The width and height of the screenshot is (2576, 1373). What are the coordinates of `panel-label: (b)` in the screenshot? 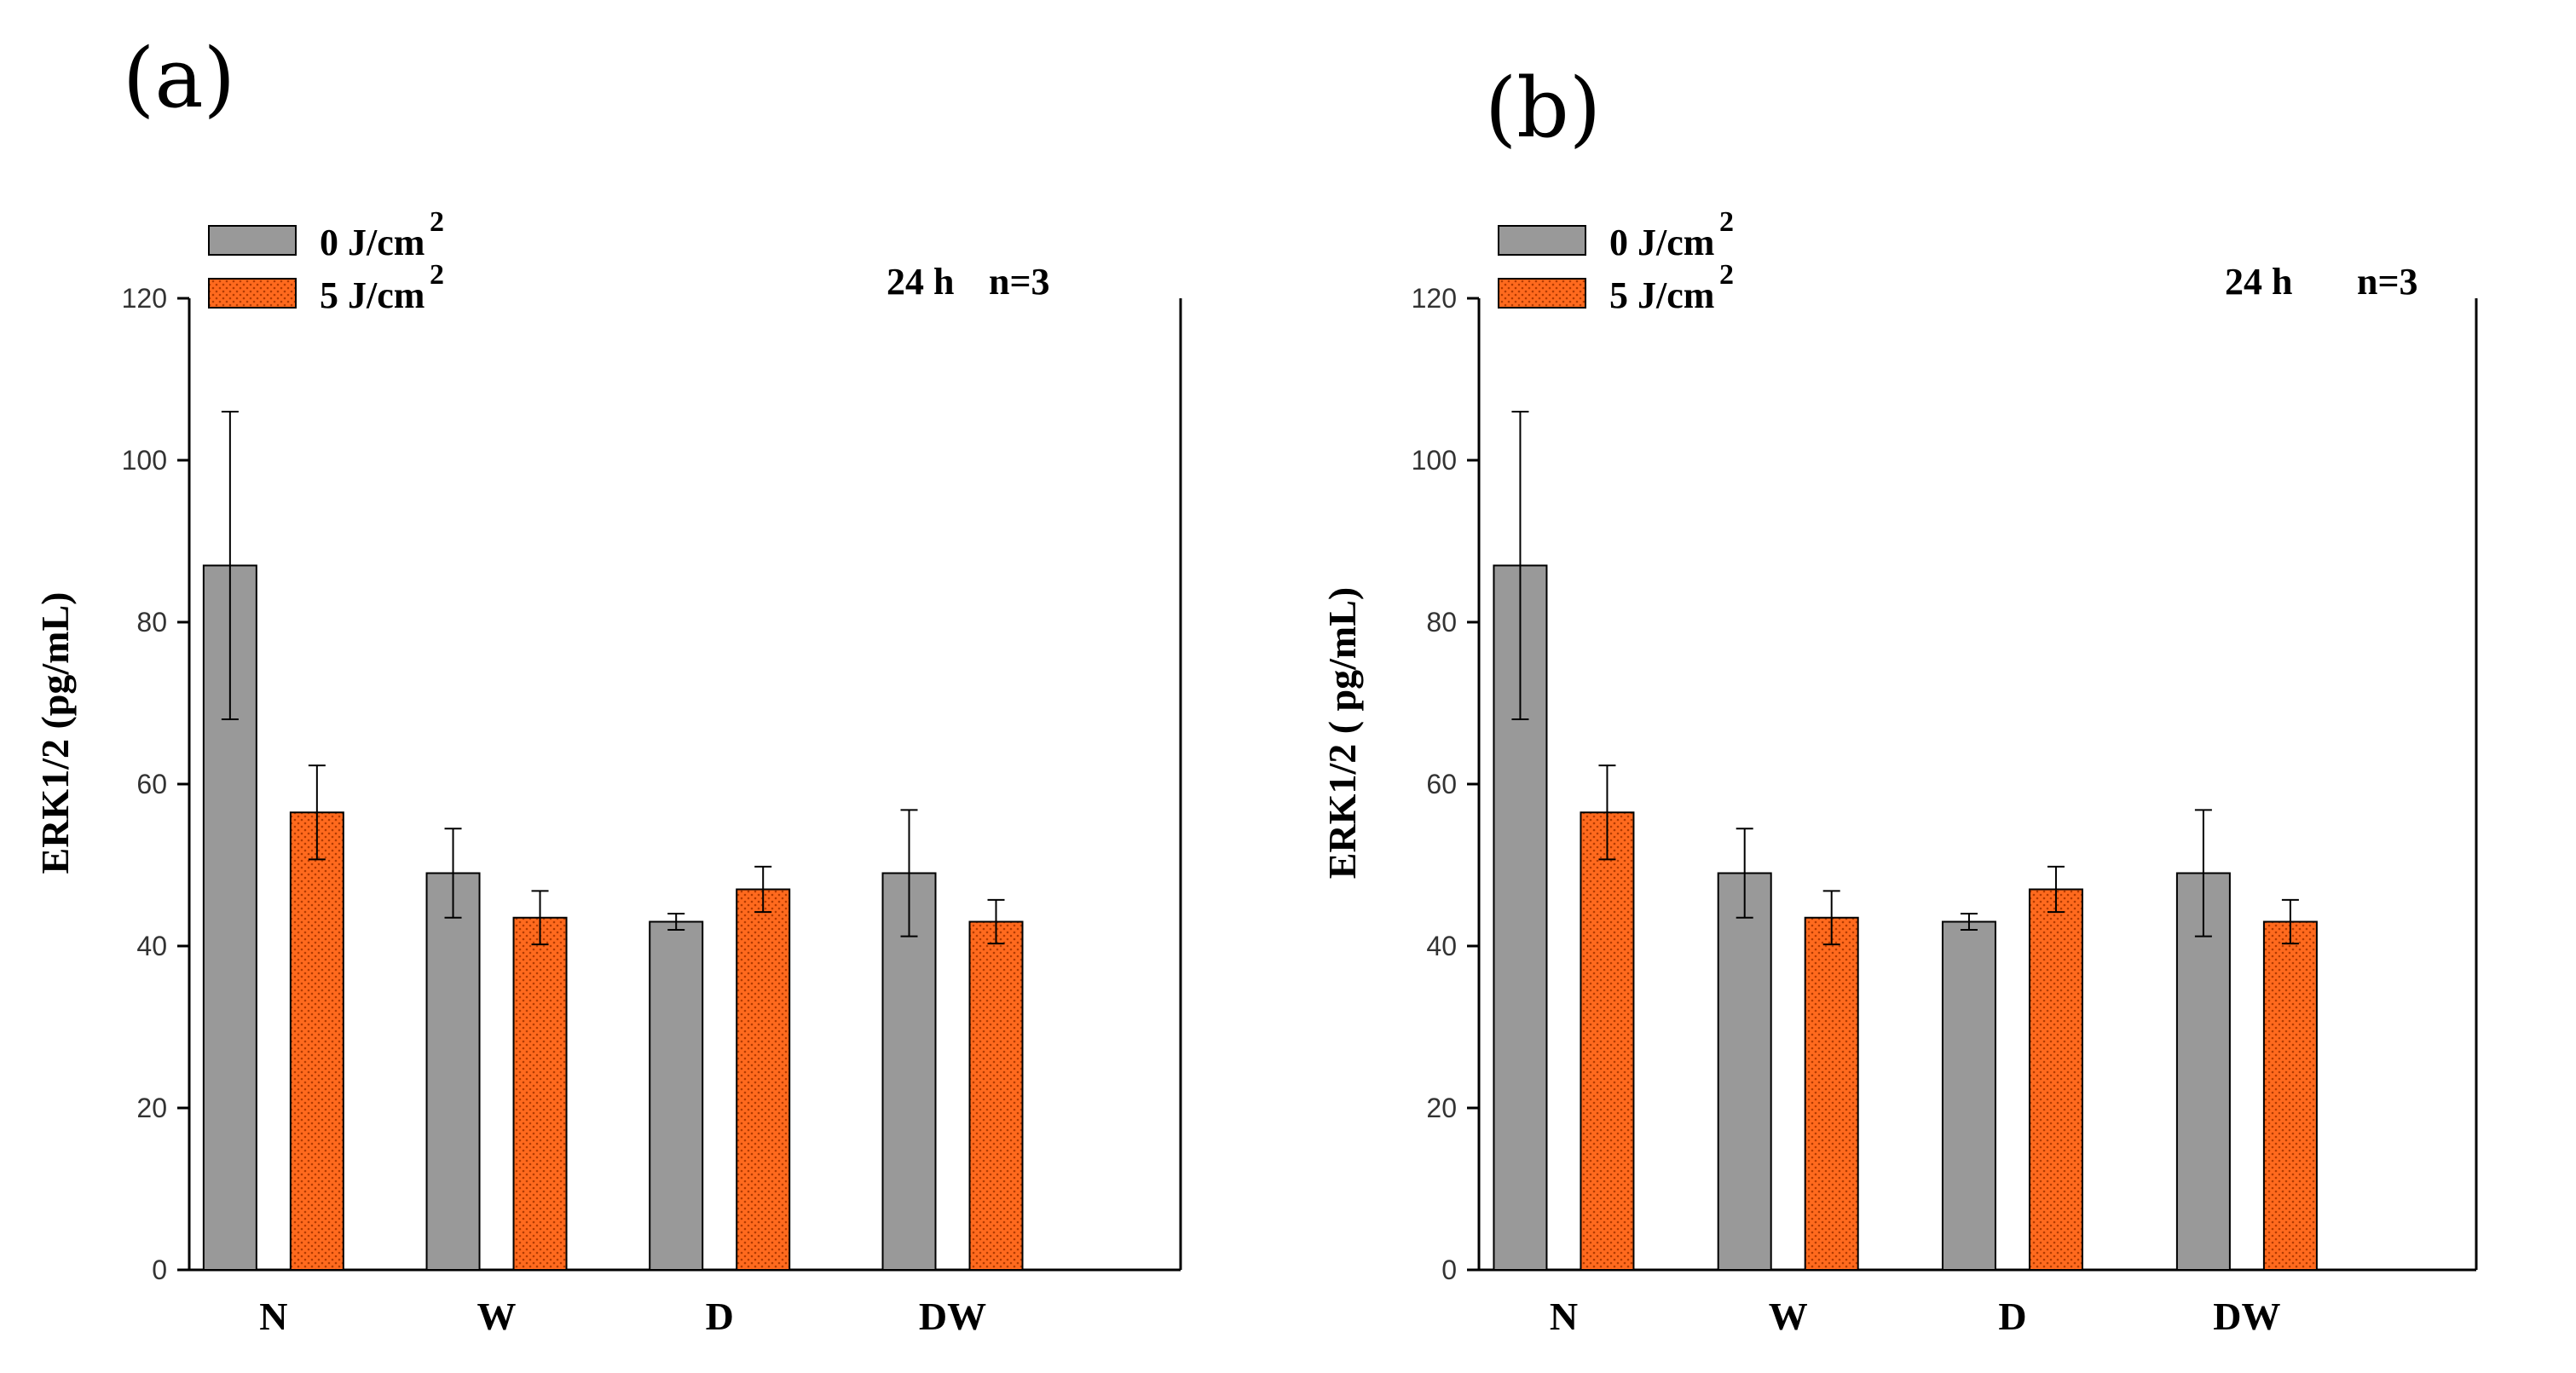 It's located at (1543, 108).